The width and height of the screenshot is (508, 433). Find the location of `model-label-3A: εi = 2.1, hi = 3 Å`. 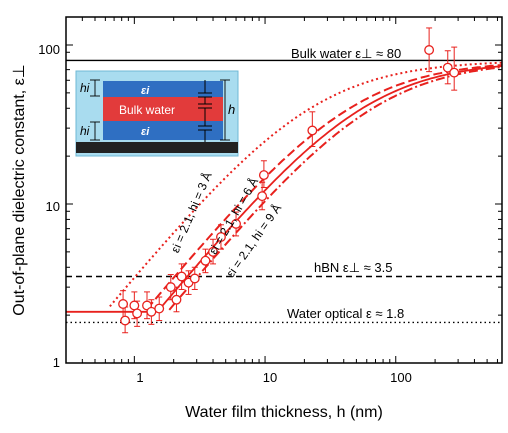

model-label-3A: εi = 2.1, hi = 3 Å is located at coordinates (190, 212).